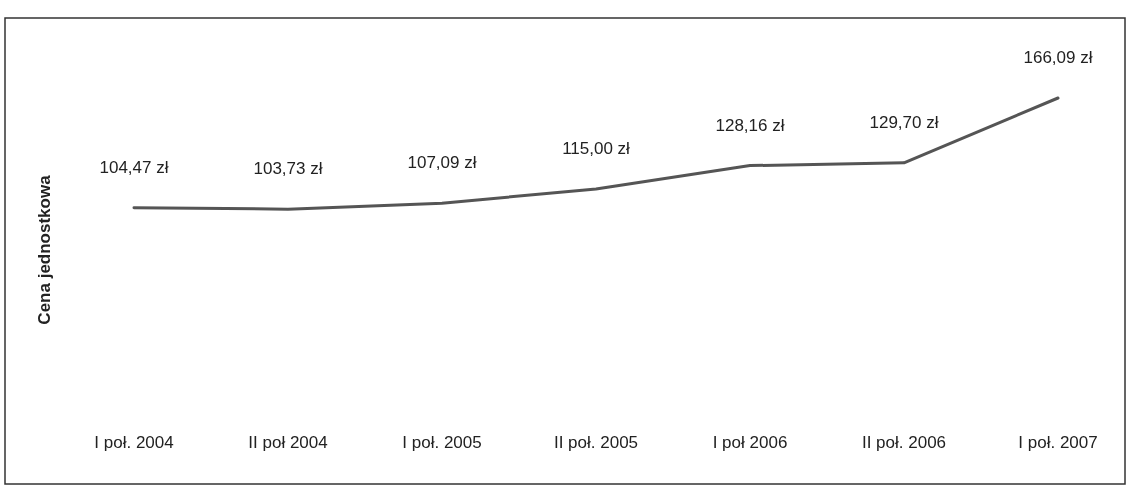 The height and width of the screenshot is (490, 1133). Describe the element at coordinates (596, 442) in the screenshot. I see `x-tick-label: II poł. 2005` at that location.